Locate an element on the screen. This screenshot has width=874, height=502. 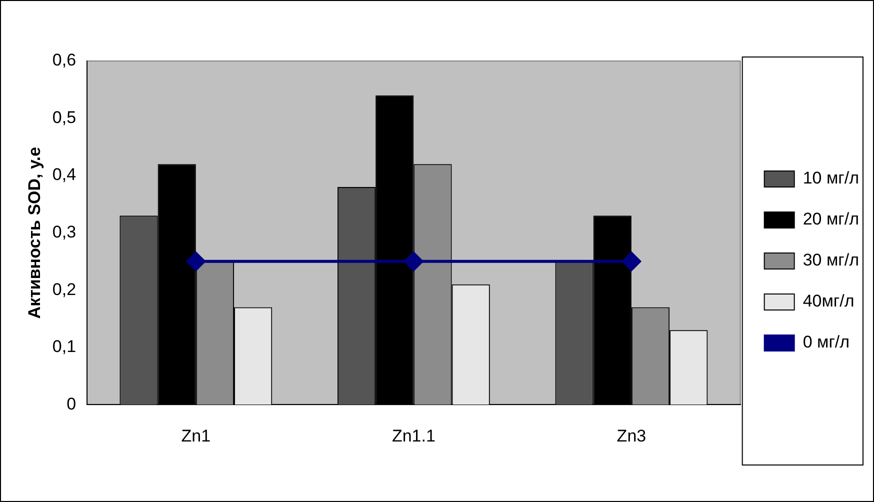
y-tick-label: 0,5 is located at coordinates (64, 117).